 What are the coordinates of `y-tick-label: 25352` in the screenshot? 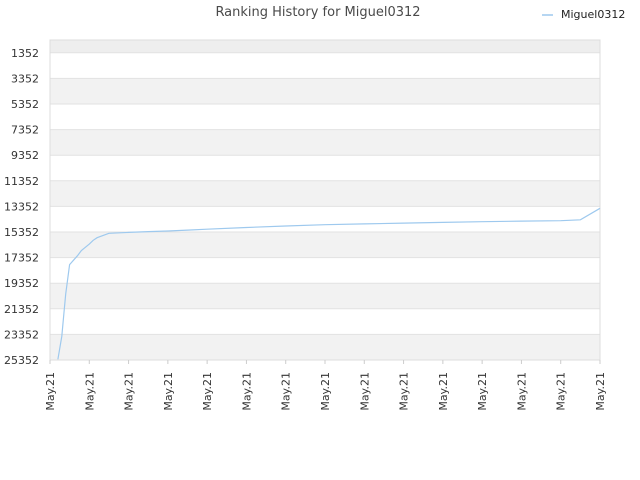 It's located at (21, 360).